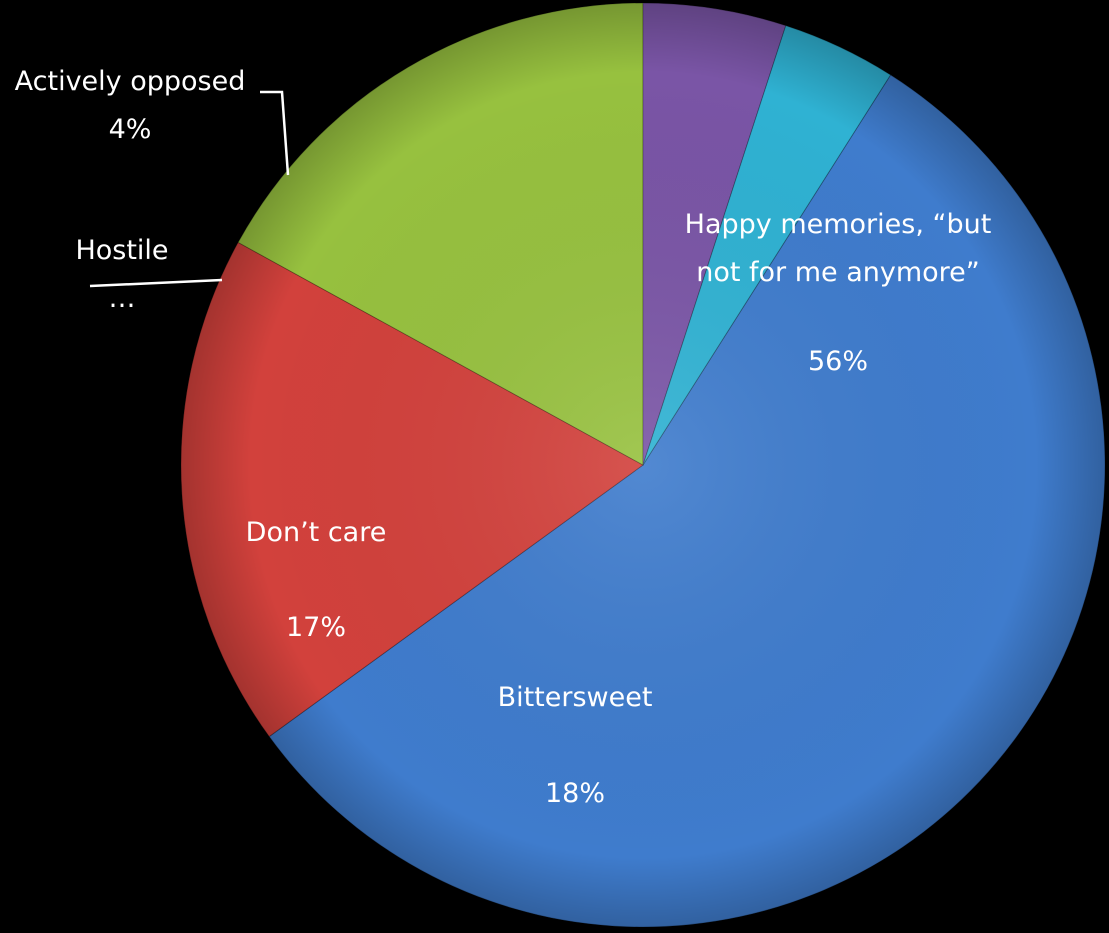  Describe the element at coordinates (130, 81) in the screenshot. I see `slice-label-actively-opposed: Actively opposed` at that location.